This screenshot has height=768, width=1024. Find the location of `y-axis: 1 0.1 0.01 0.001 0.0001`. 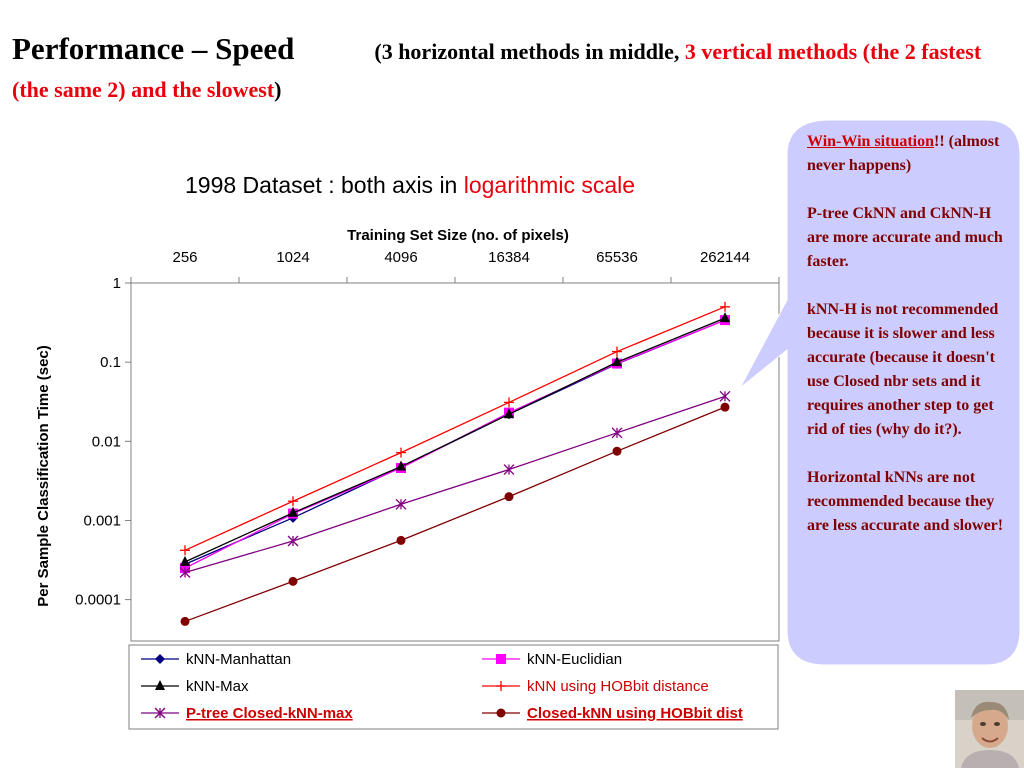

y-axis: 1 0.1 0.01 0.001 0.0001 is located at coordinates (103, 442).